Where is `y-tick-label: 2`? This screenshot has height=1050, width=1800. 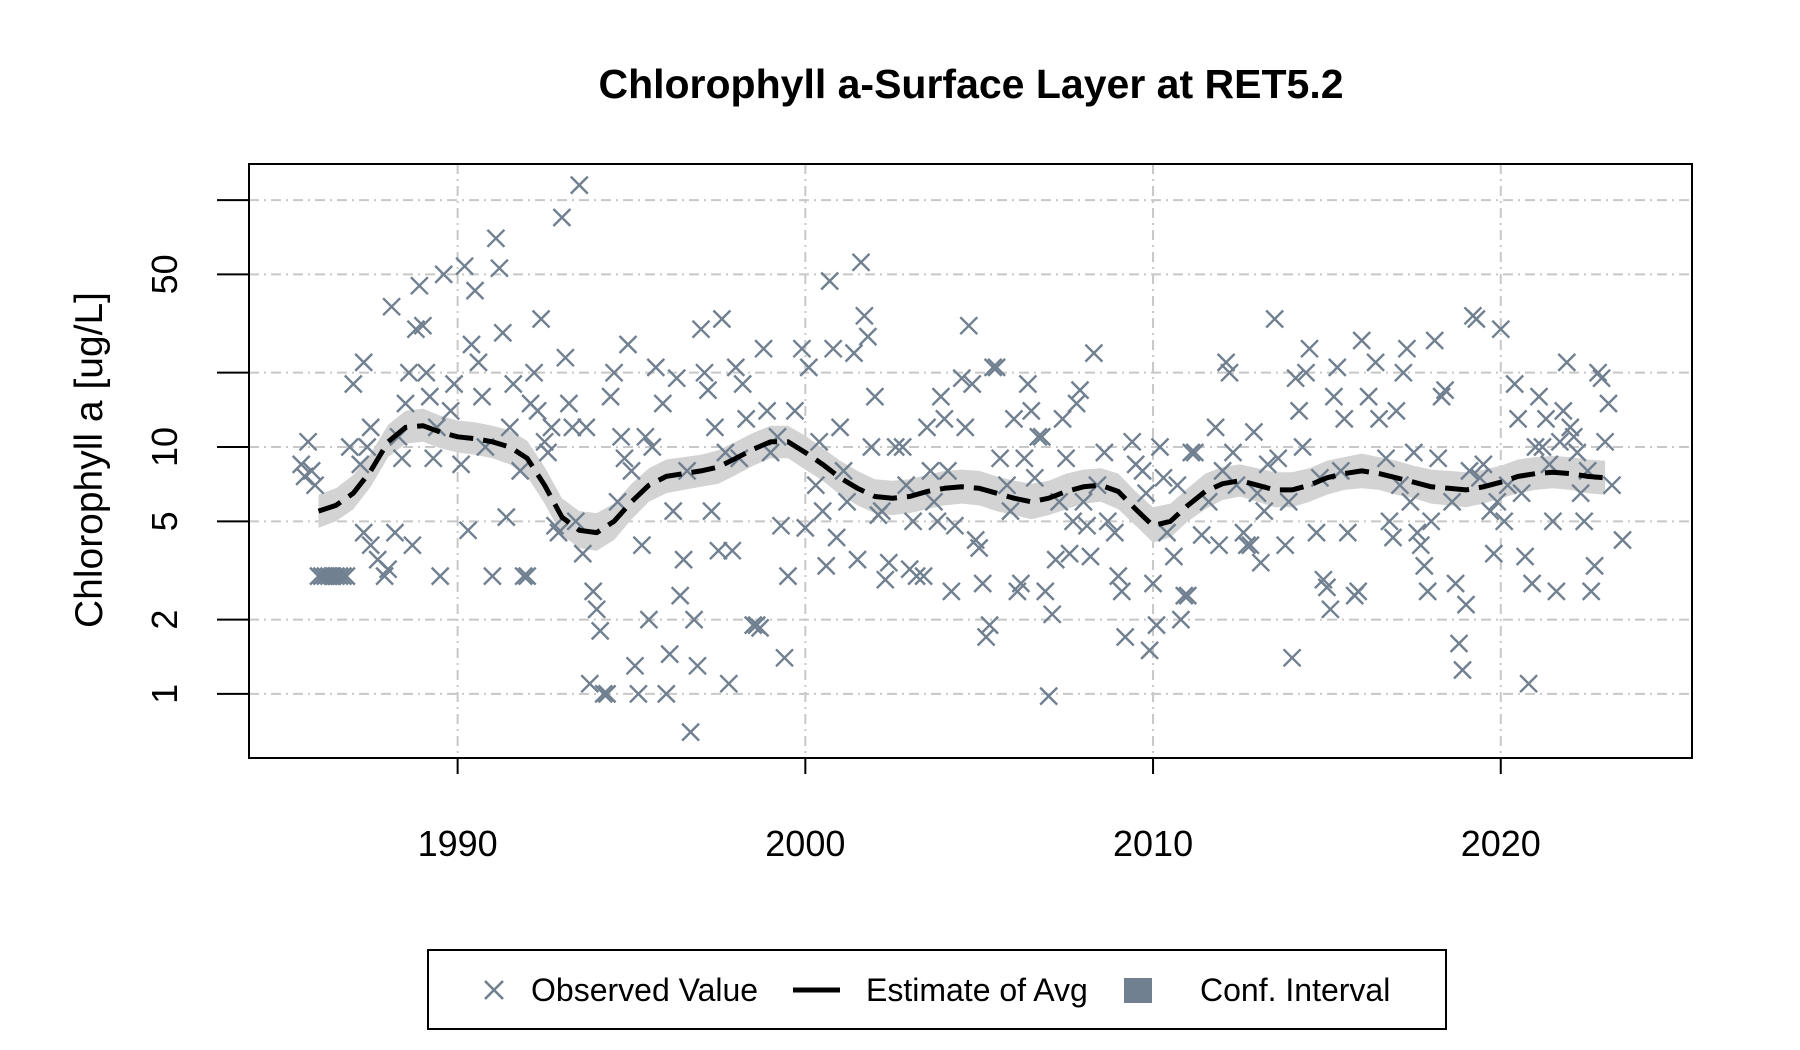
y-tick-label: 2 is located at coordinates (164, 620).